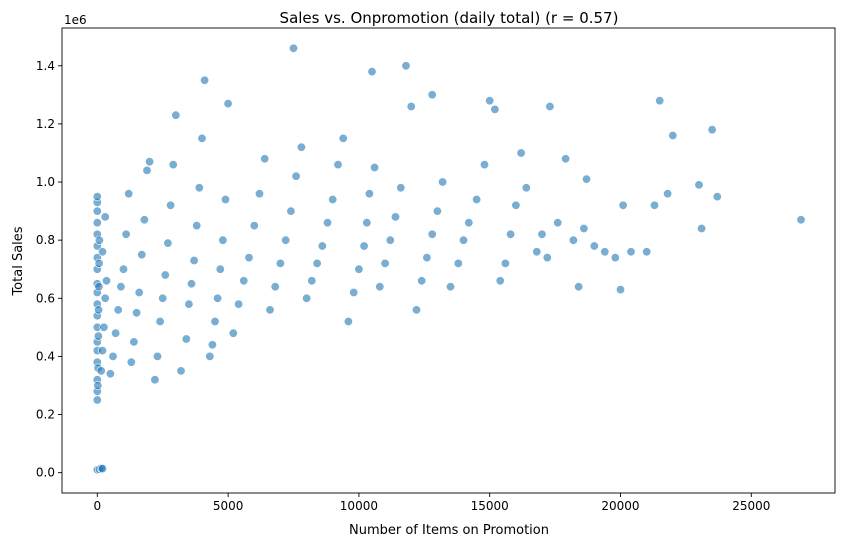  What do you see at coordinates (45, 415) in the screenshot?
I see `y-tick-label: 0.2` at bounding box center [45, 415].